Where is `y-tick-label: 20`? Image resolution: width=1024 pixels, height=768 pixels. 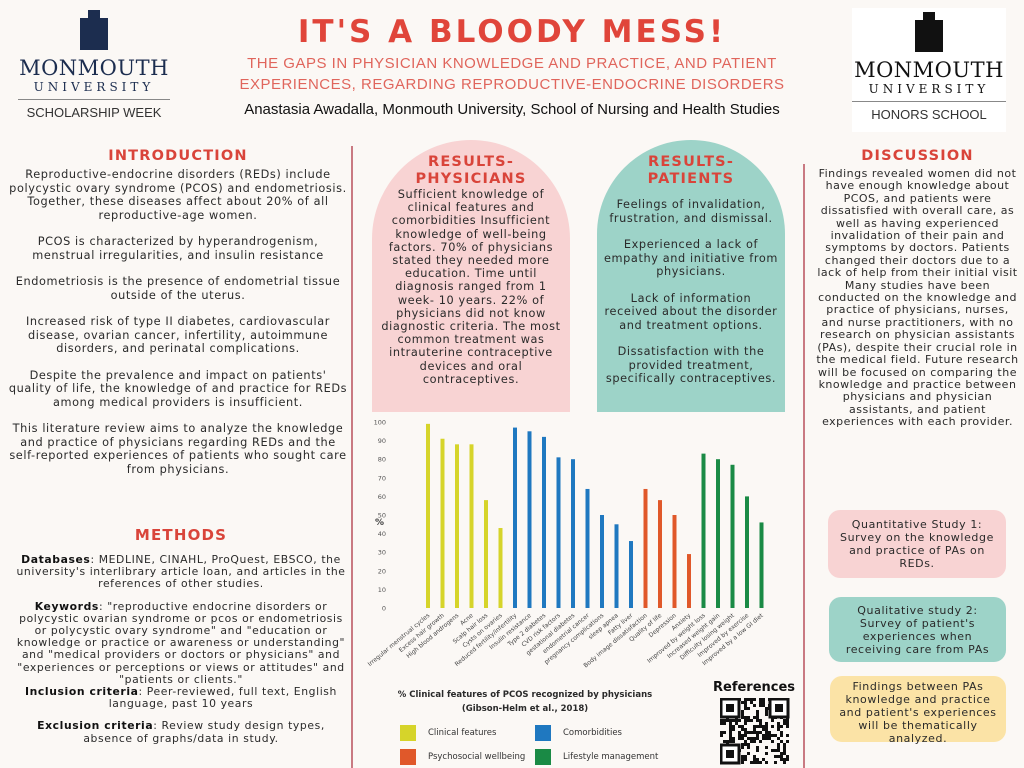 y-tick-label: 20 is located at coordinates (382, 571).